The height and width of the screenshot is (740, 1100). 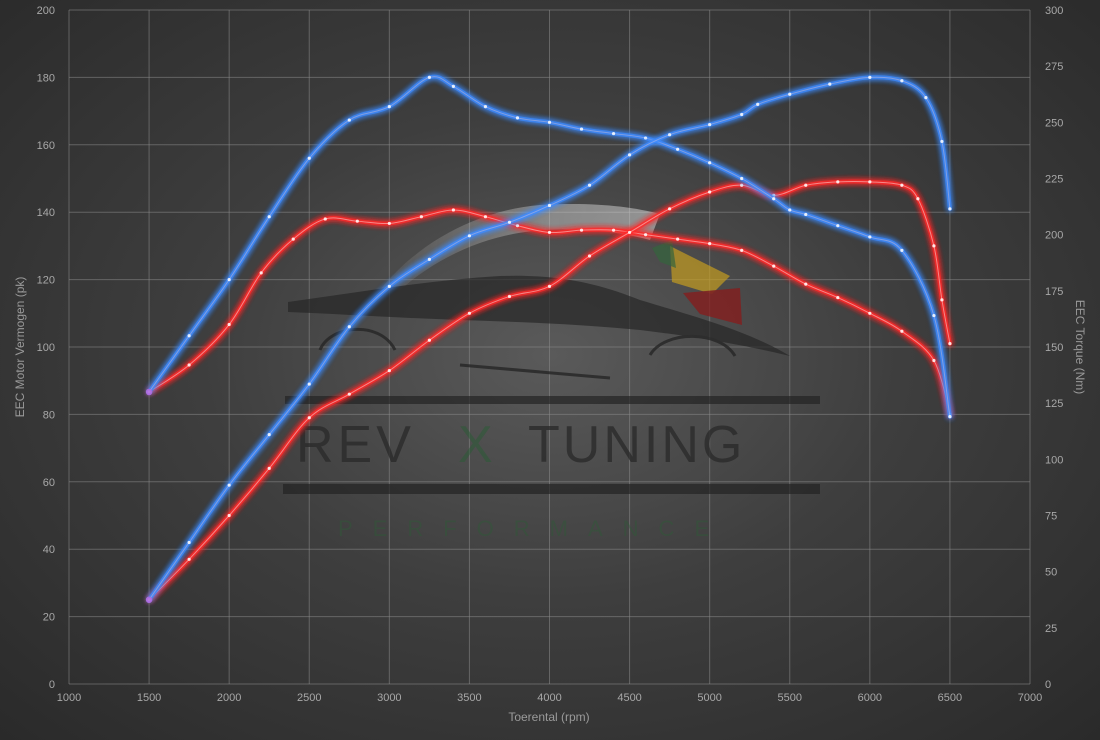 I want to click on x-tick-label: 6000, so click(x=870, y=698).